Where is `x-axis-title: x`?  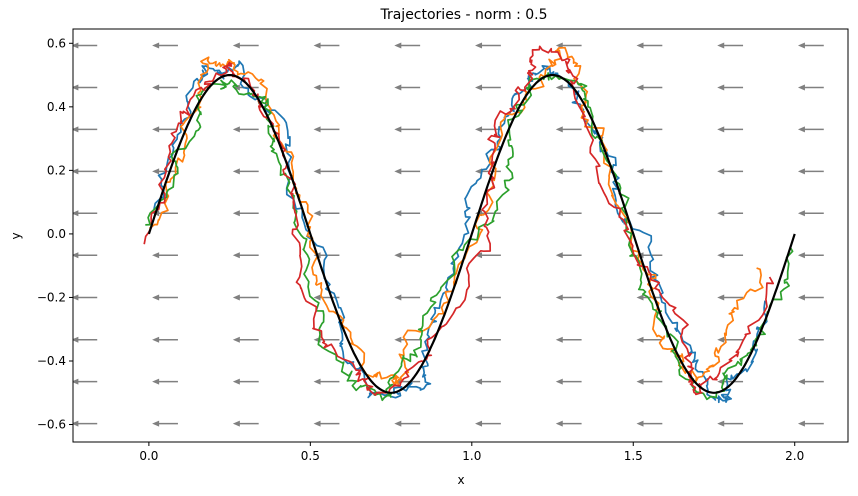 x-axis-title: x is located at coordinates (460, 480).